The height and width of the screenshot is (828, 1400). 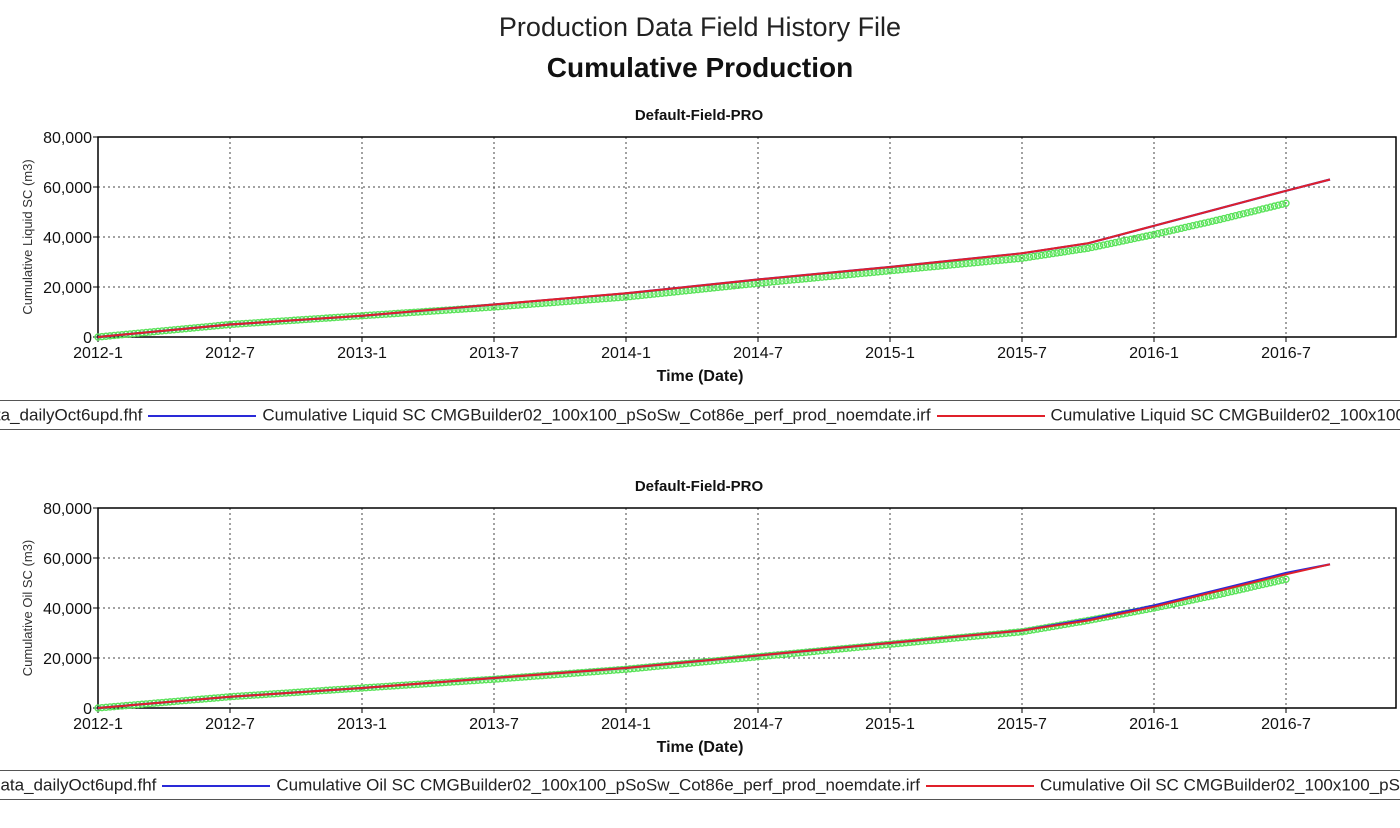 What do you see at coordinates (67, 609) in the screenshot?
I see `y-tick-label: 40,000` at bounding box center [67, 609].